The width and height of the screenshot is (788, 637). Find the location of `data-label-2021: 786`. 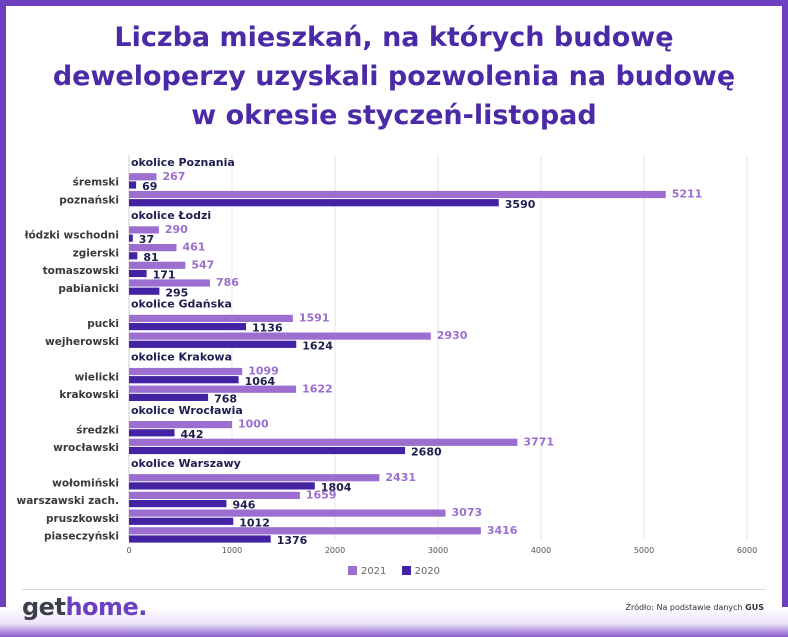

data-label-2021: 786 is located at coordinates (227, 282).